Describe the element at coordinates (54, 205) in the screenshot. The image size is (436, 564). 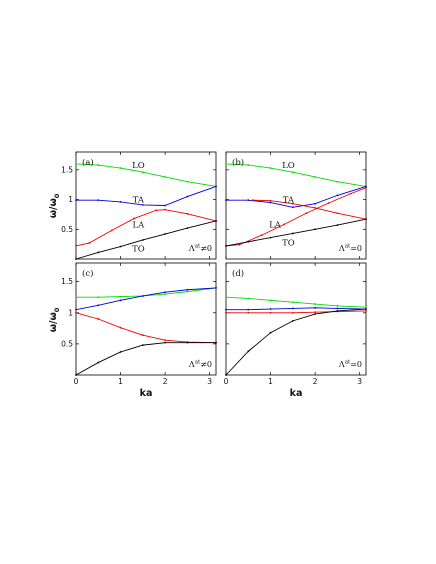
I see `y-axis-label-top: ω/ω0` at that location.